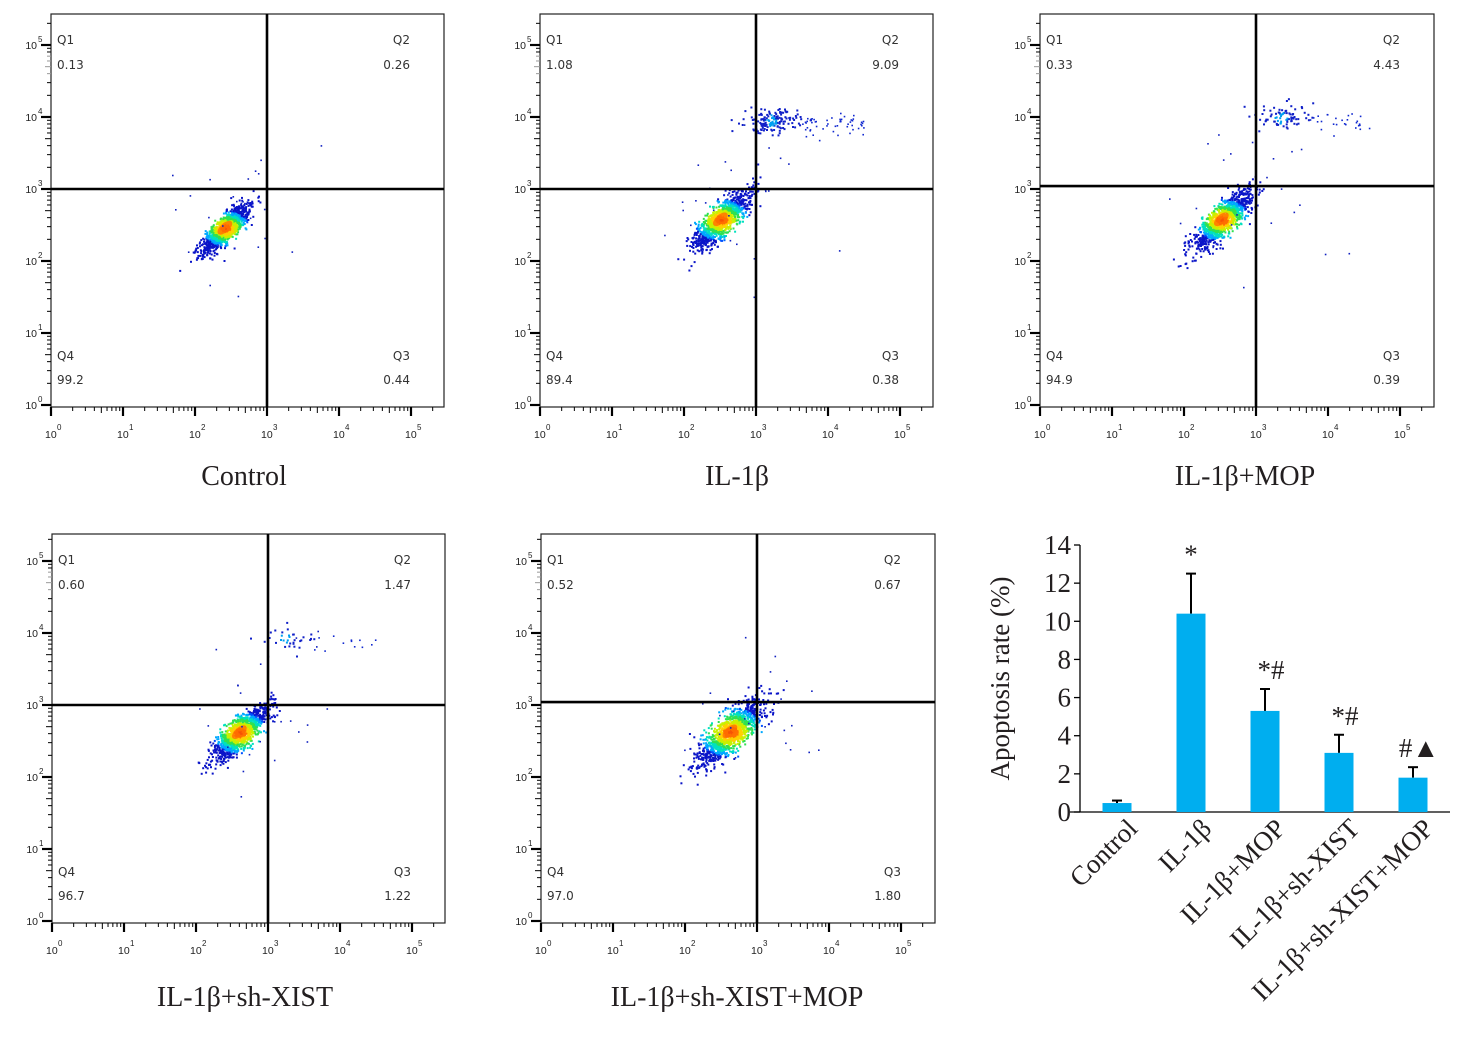 The width and height of the screenshot is (1482, 1049). Describe the element at coordinates (396, 380) in the screenshot. I see `quadrant-q3-percent: 0.44` at that location.